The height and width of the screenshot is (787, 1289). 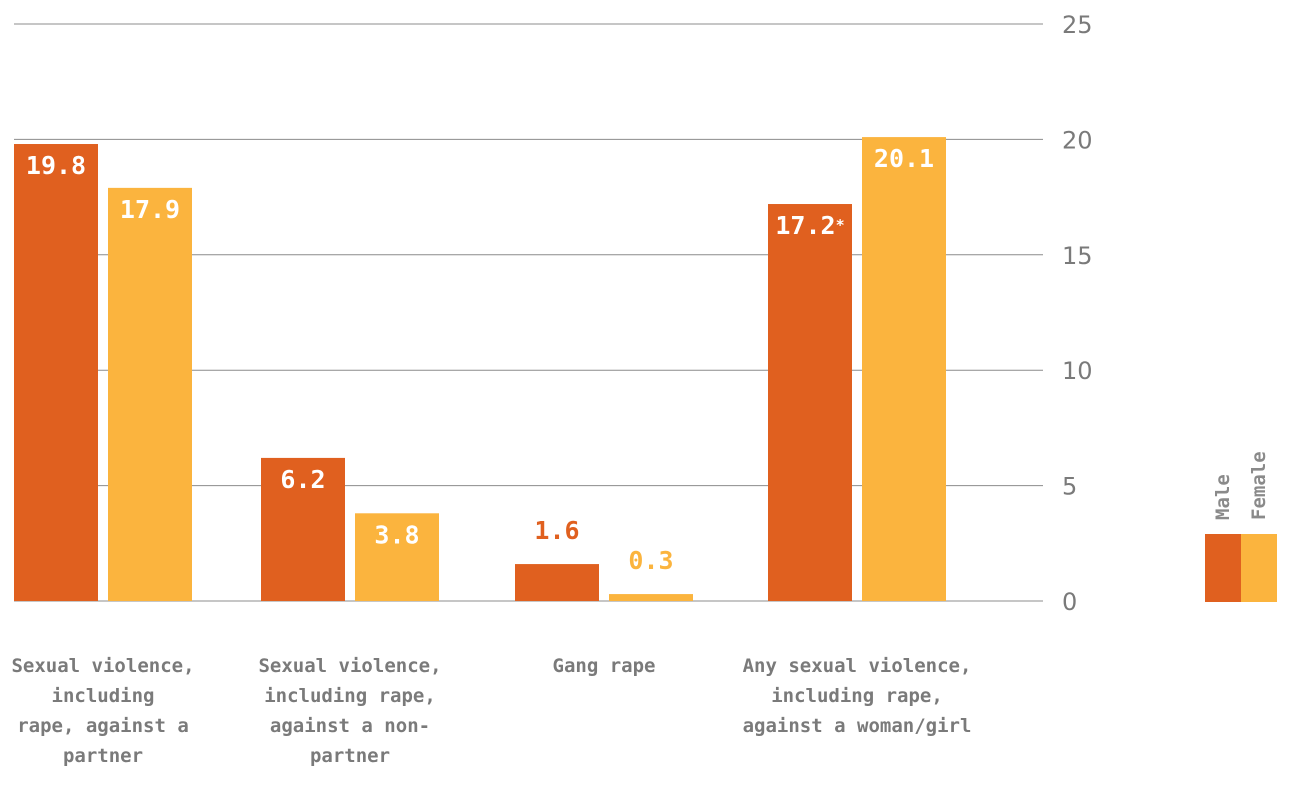 I want to click on legend-label-male: Male, so click(x=1223, y=497).